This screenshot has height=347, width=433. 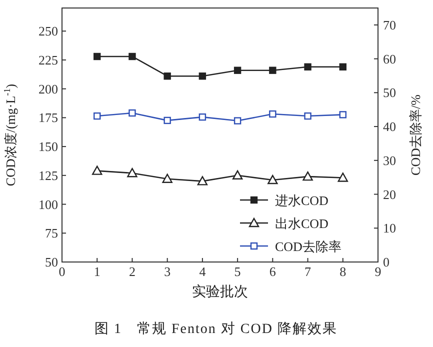 I want to click on x-tick-label: 1, so click(x=97, y=271).